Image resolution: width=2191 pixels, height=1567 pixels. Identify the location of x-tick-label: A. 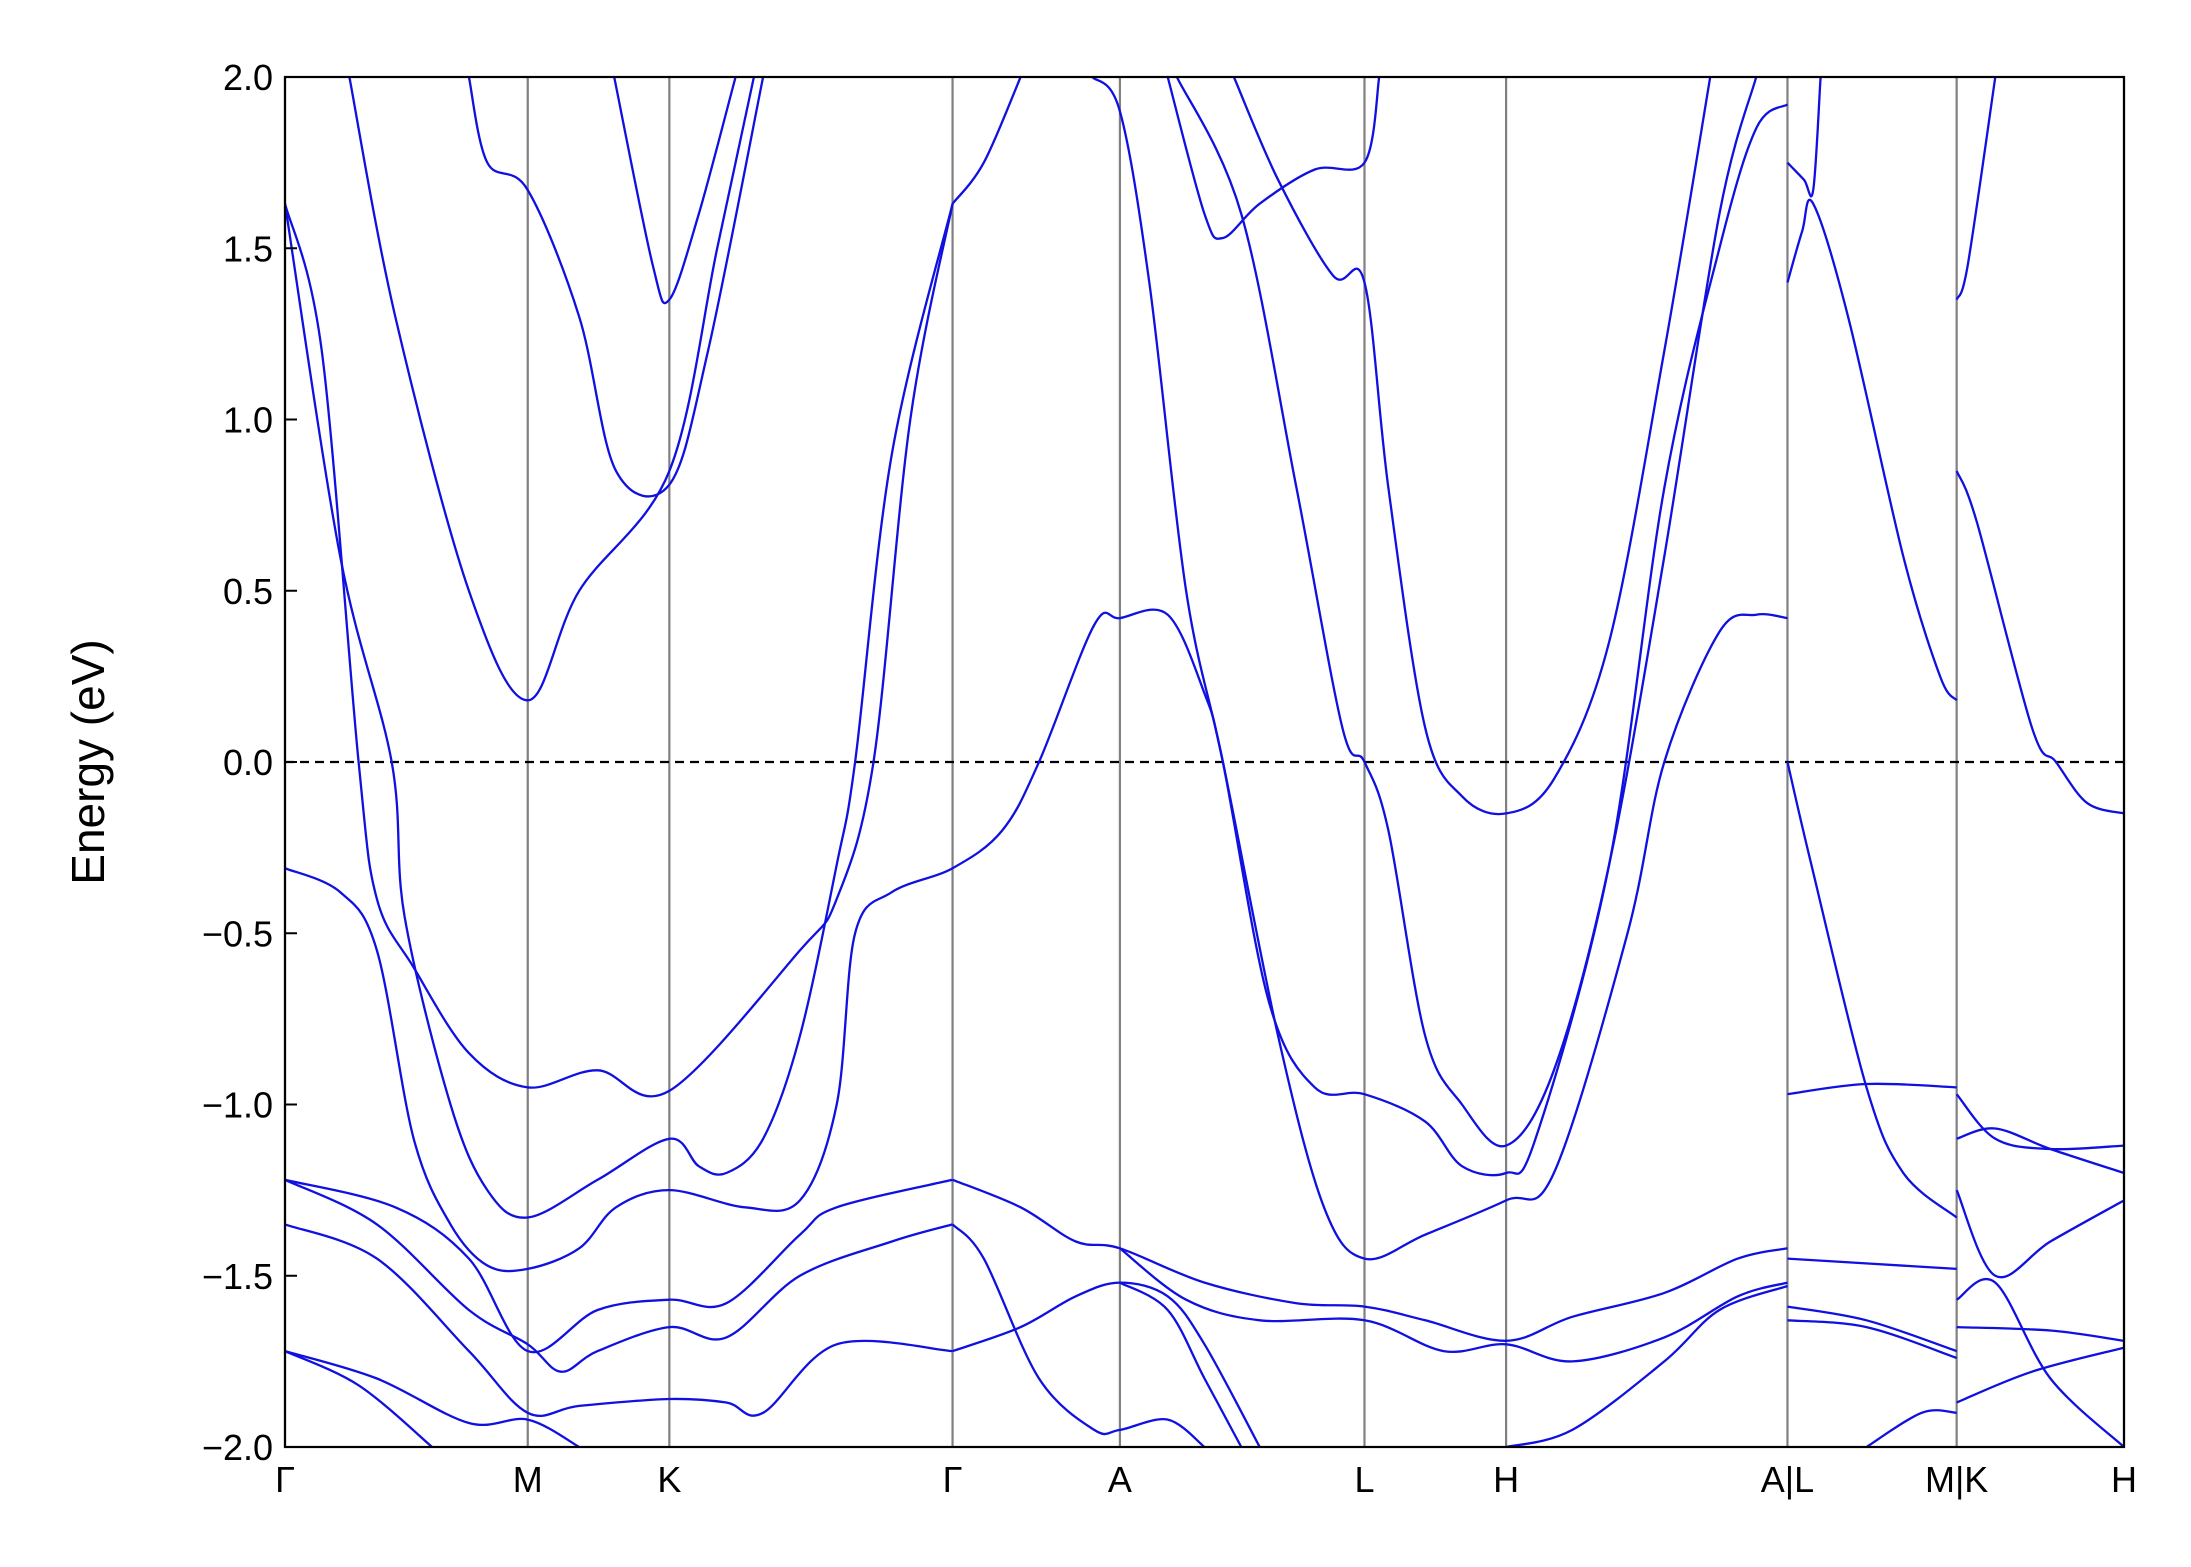
(1120, 1479).